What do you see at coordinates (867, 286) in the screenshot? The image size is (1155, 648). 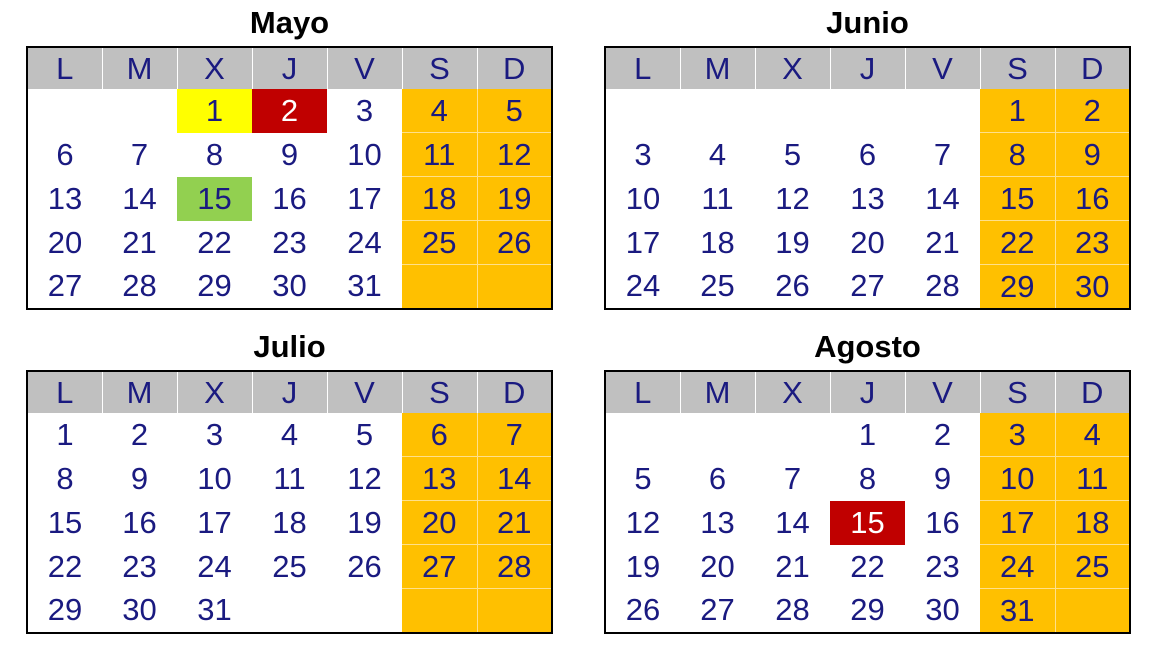 I see `week-row: 24 25 26 27 28 29 30` at bounding box center [867, 286].